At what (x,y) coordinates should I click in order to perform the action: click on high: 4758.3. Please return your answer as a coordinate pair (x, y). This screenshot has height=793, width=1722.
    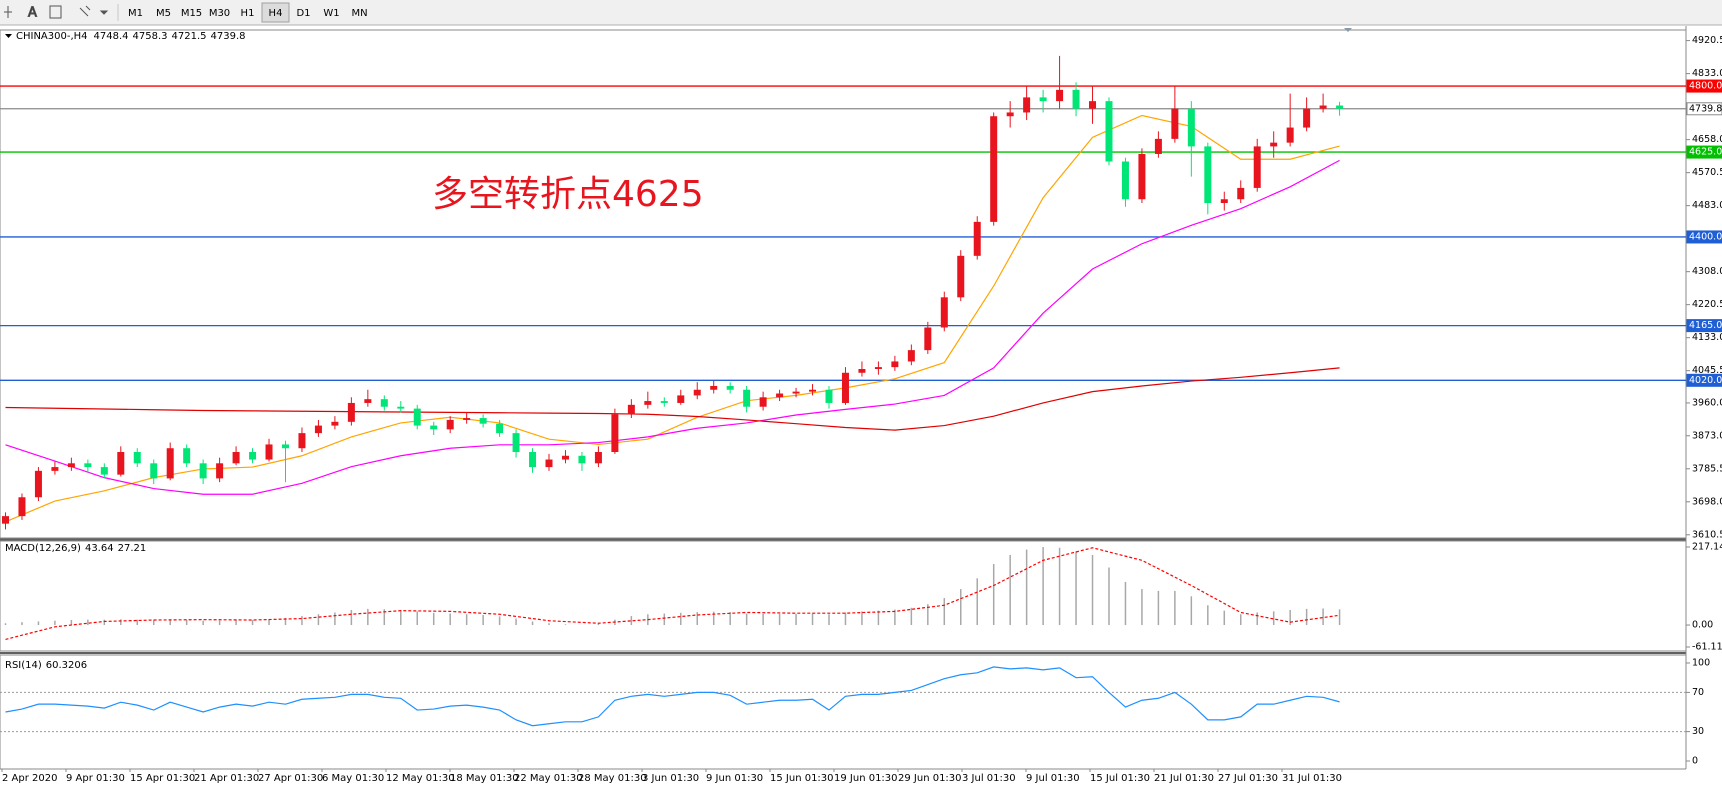
    Looking at the image, I should click on (150, 36).